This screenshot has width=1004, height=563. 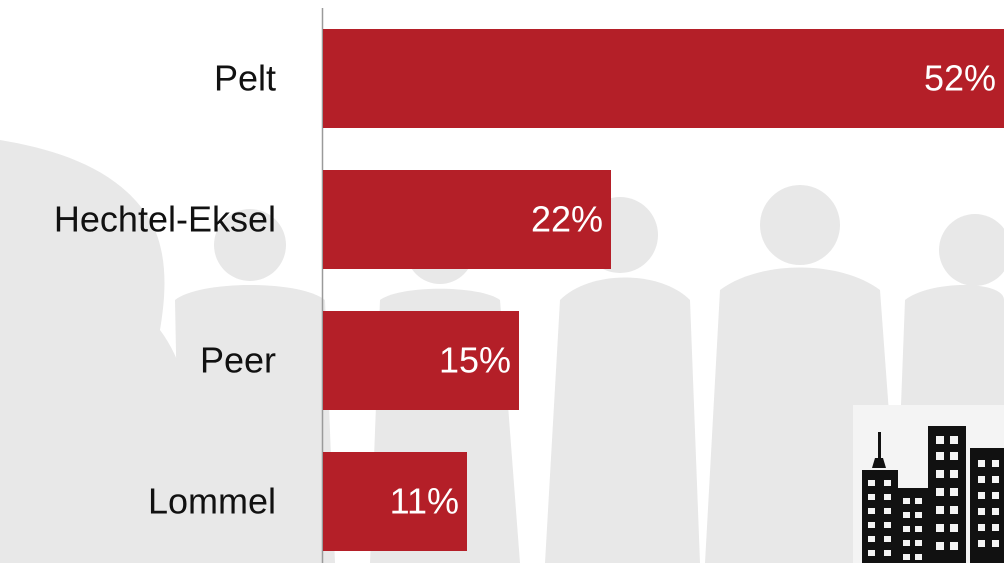 I want to click on city-skyline-icon, so click(x=928, y=484).